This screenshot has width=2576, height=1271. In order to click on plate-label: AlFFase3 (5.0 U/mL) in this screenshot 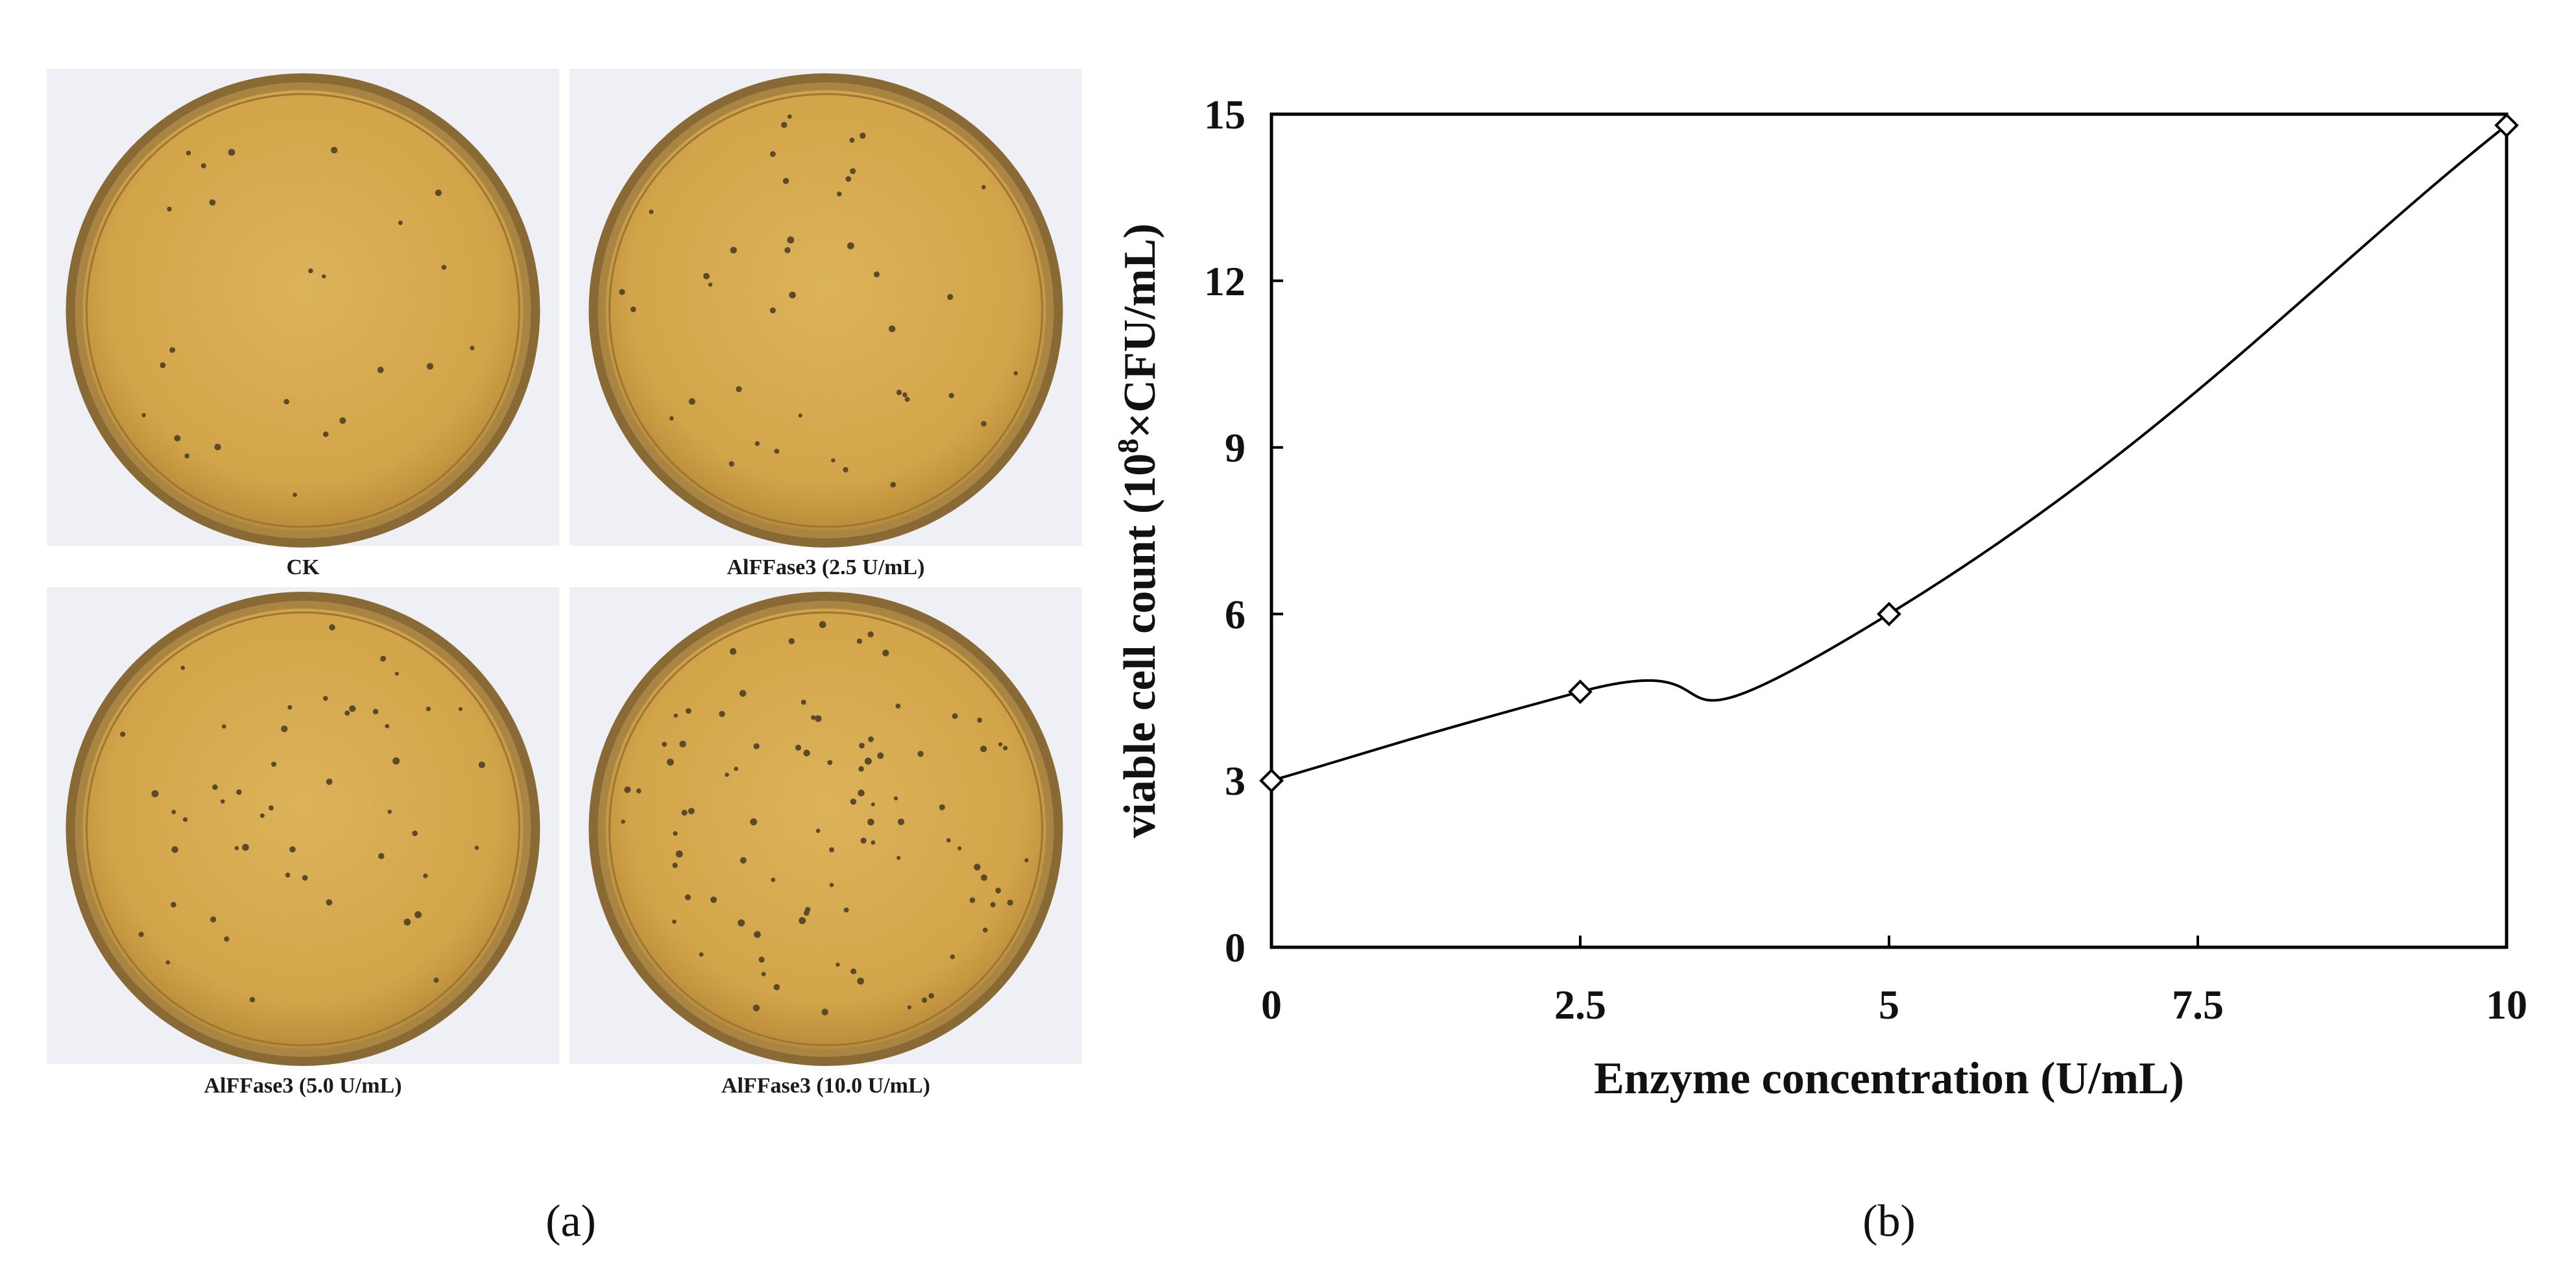, I will do `click(303, 1086)`.